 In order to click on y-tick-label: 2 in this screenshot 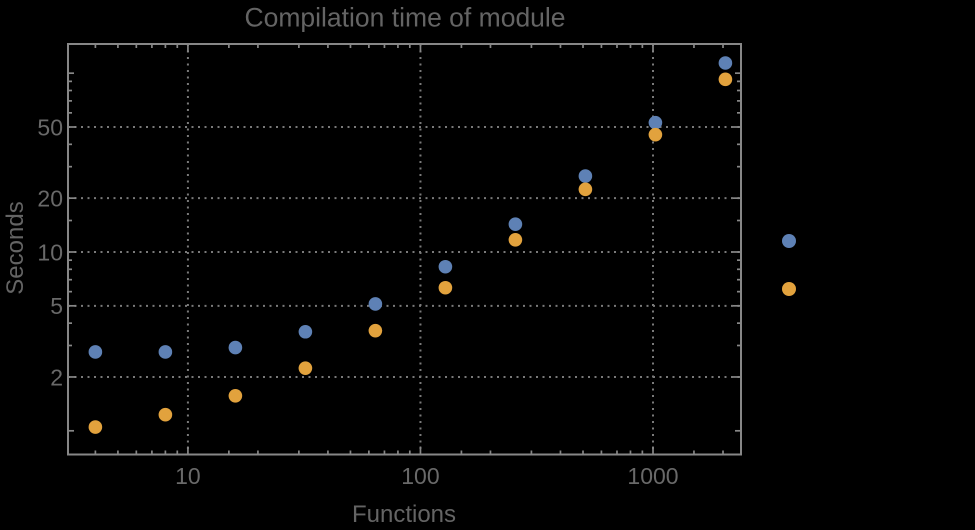, I will do `click(56, 377)`.